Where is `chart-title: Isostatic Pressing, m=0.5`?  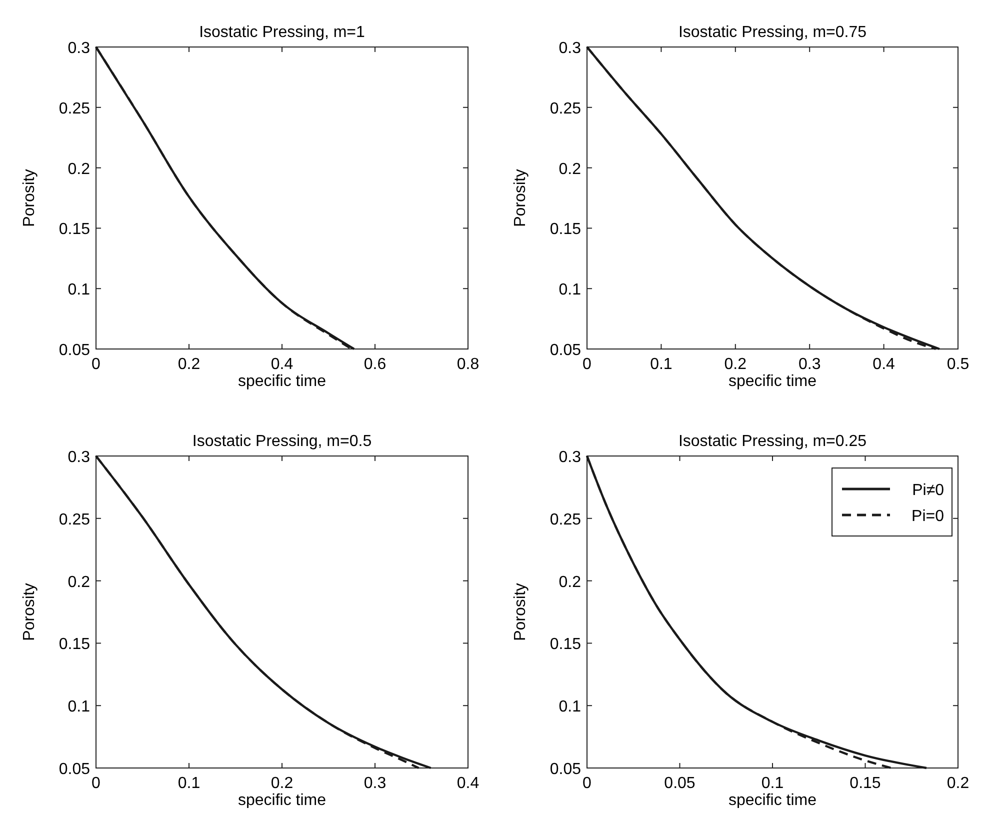 chart-title: Isostatic Pressing, m=0.5 is located at coordinates (282, 441).